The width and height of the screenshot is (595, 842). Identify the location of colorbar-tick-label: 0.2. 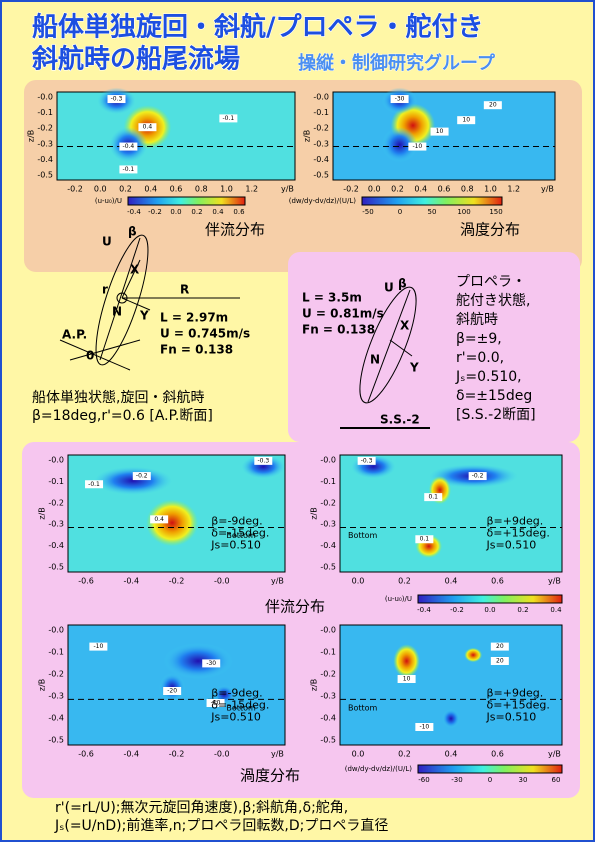
(522, 610).